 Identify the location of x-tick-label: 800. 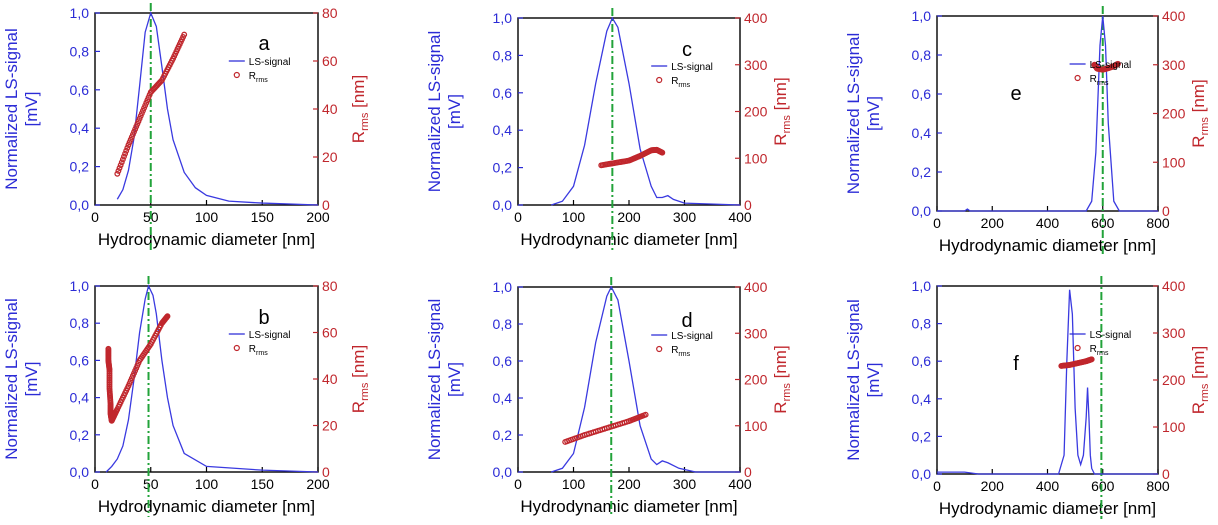
(1158, 486).